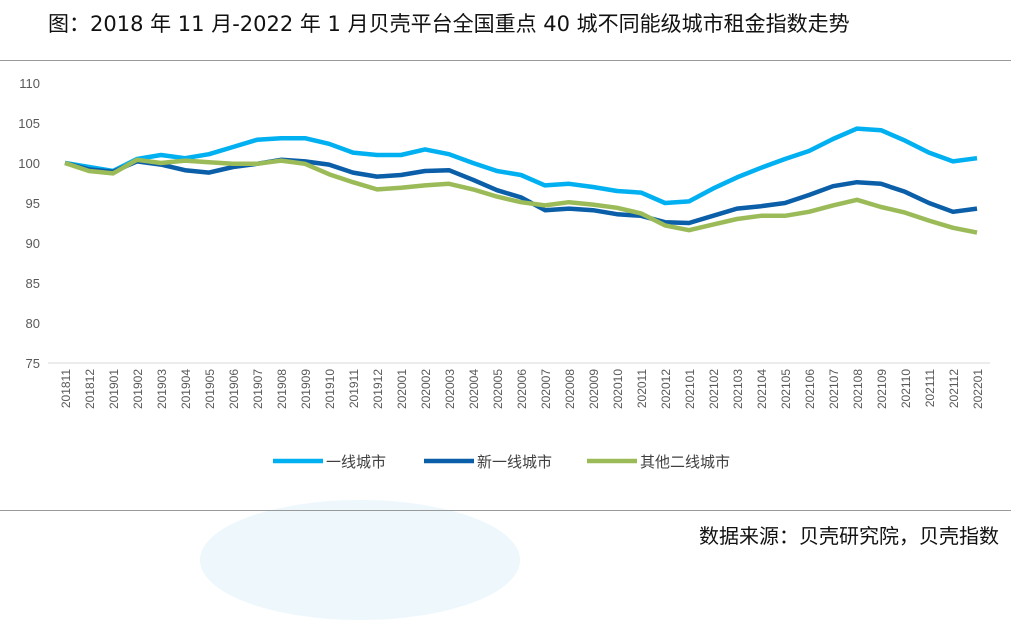  What do you see at coordinates (356, 462) in the screenshot?
I see `legend-label: 一线城市` at bounding box center [356, 462].